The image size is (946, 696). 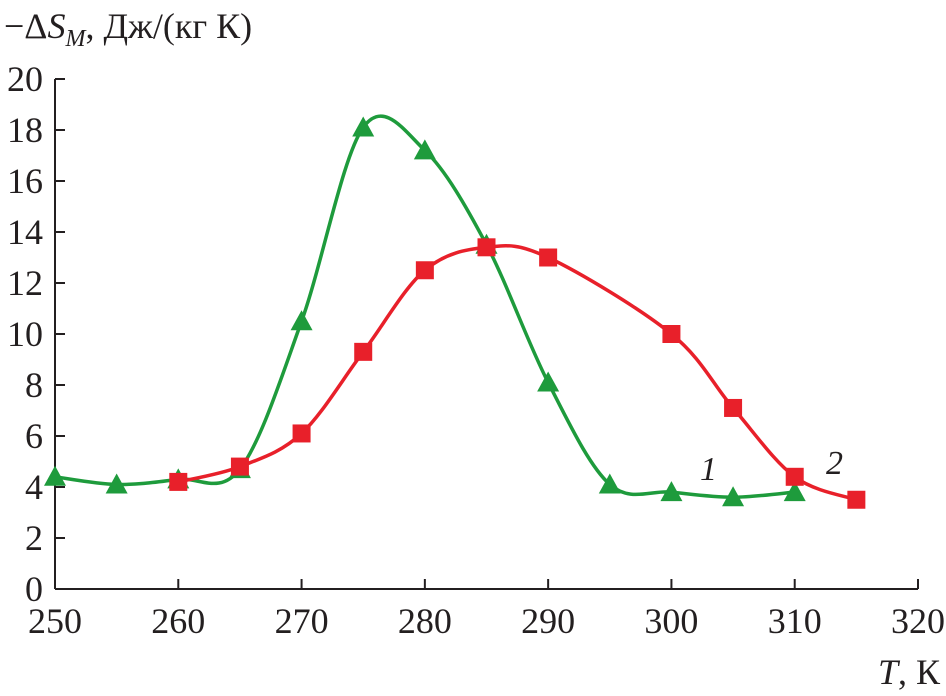 I want to click on y-axis-label: −ΔSM, Дж/(кг К), so click(x=128, y=29).